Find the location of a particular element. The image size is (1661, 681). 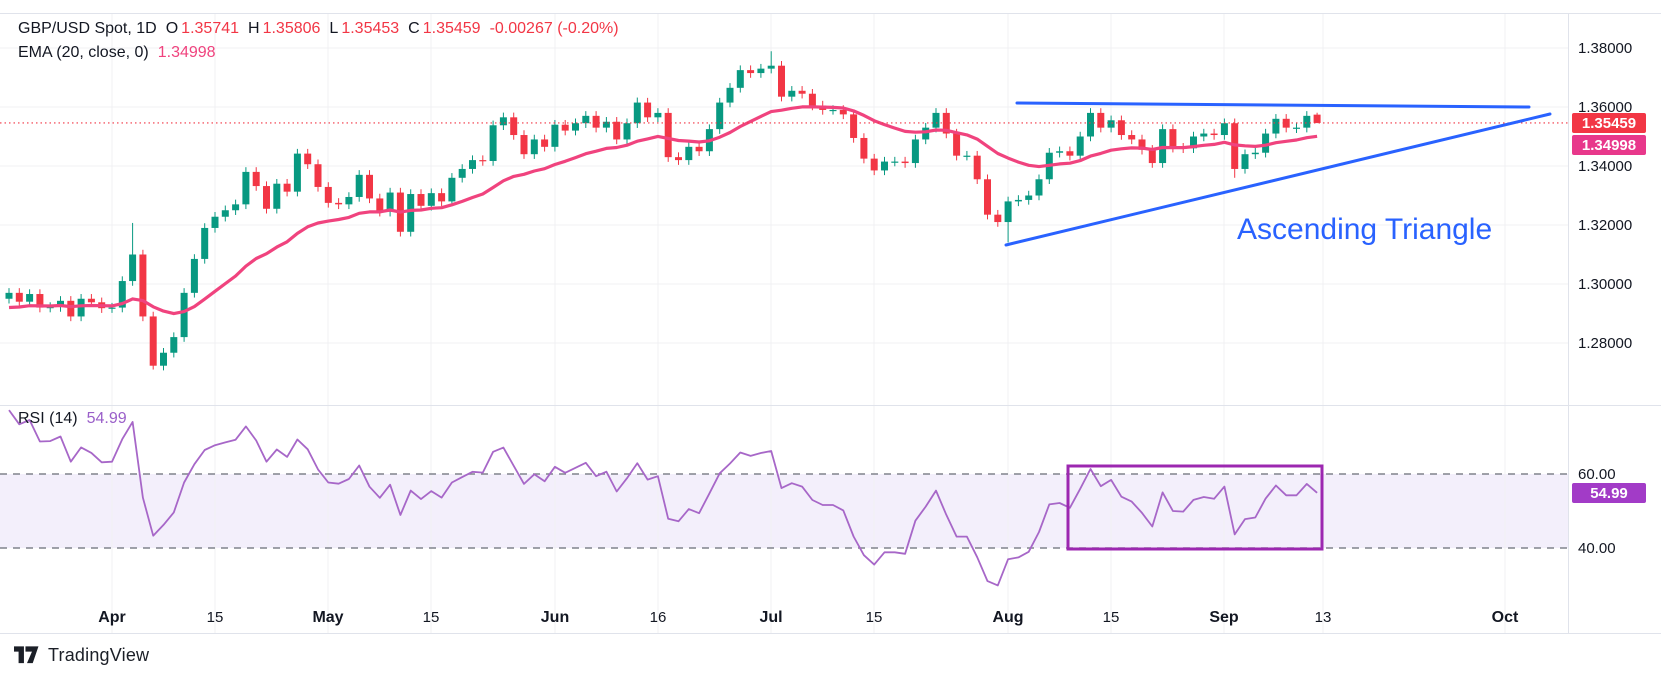

high-value: H 1.35806 is located at coordinates (284, 28).